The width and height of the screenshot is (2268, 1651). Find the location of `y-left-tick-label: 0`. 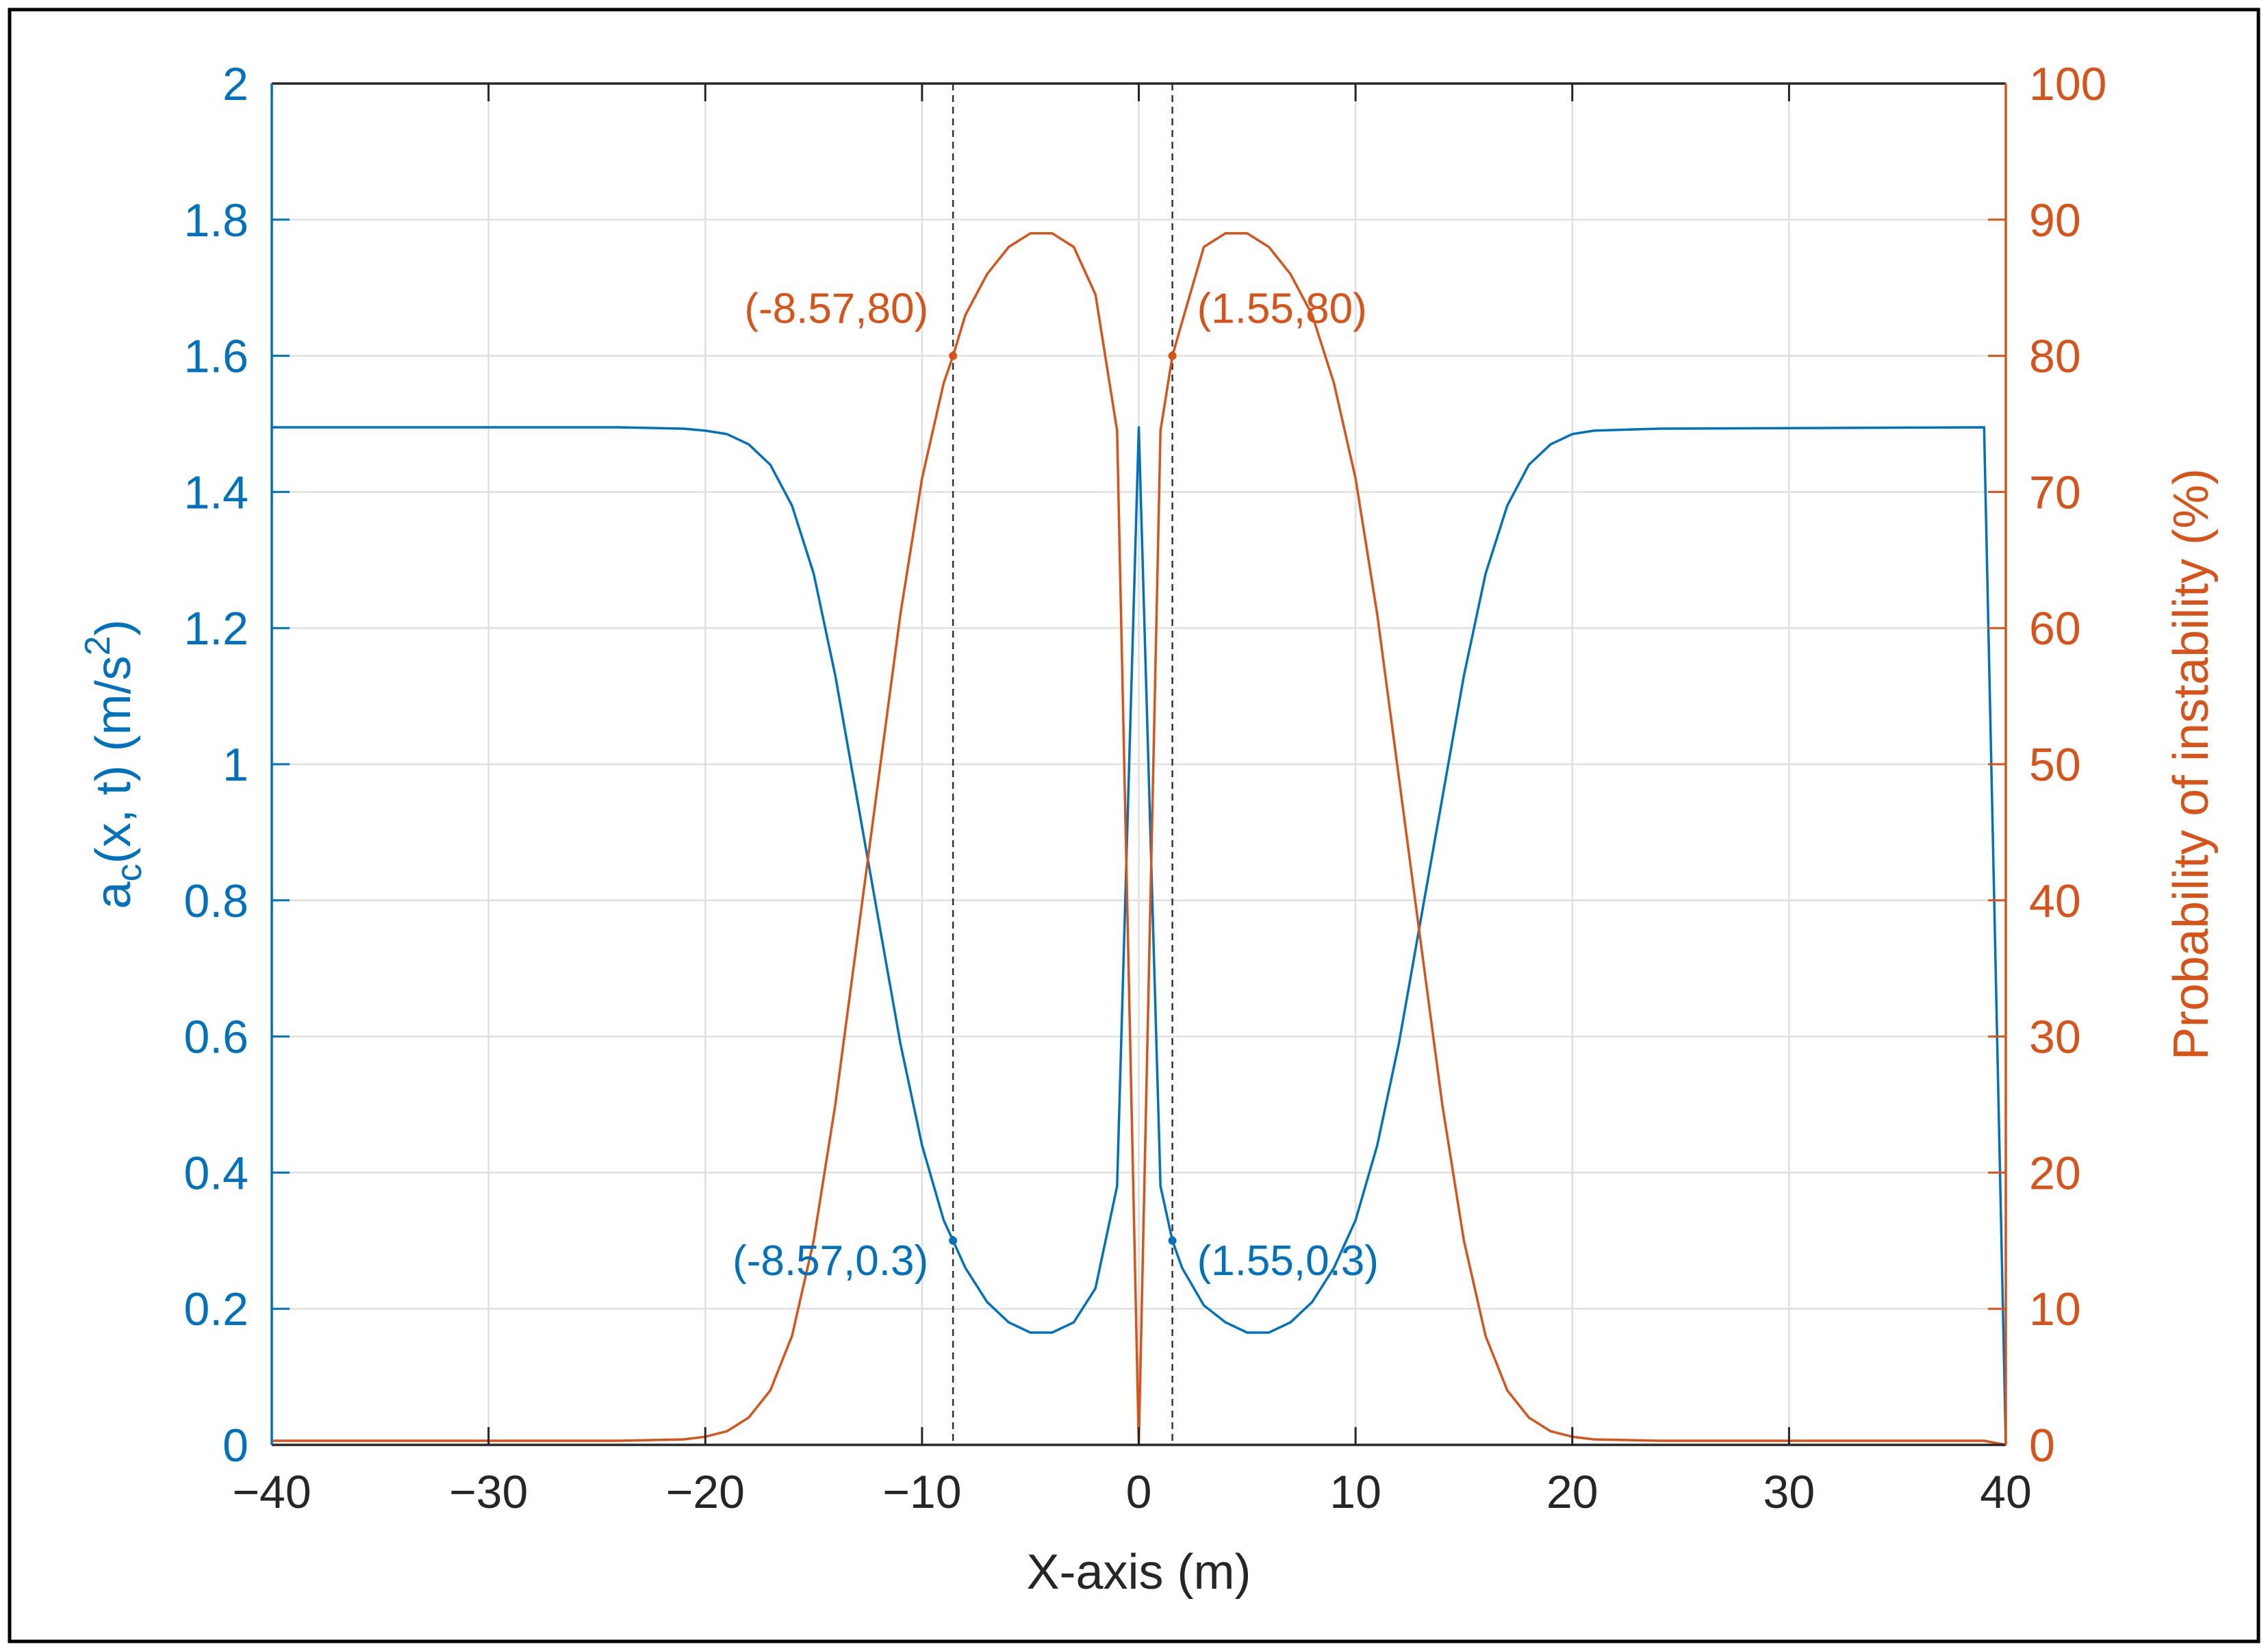

y-left-tick-label: 0 is located at coordinates (235, 1446).